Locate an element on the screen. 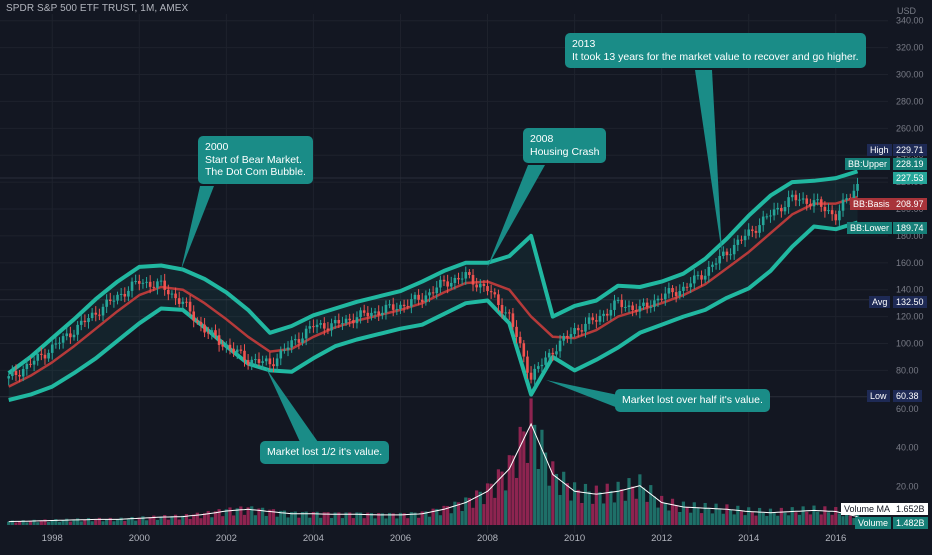  time-tick-label: 2006 is located at coordinates (400, 538).